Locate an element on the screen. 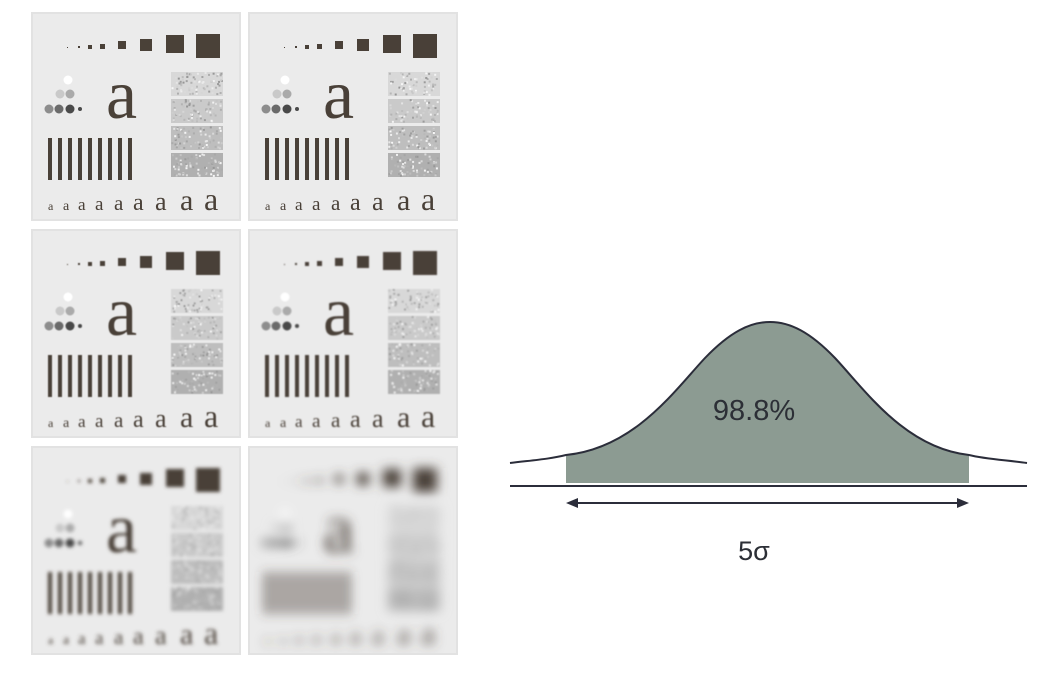 The height and width of the screenshot is (688, 1056). test-pattern-panel-1: aaaaaaaaaa is located at coordinates (136, 116).